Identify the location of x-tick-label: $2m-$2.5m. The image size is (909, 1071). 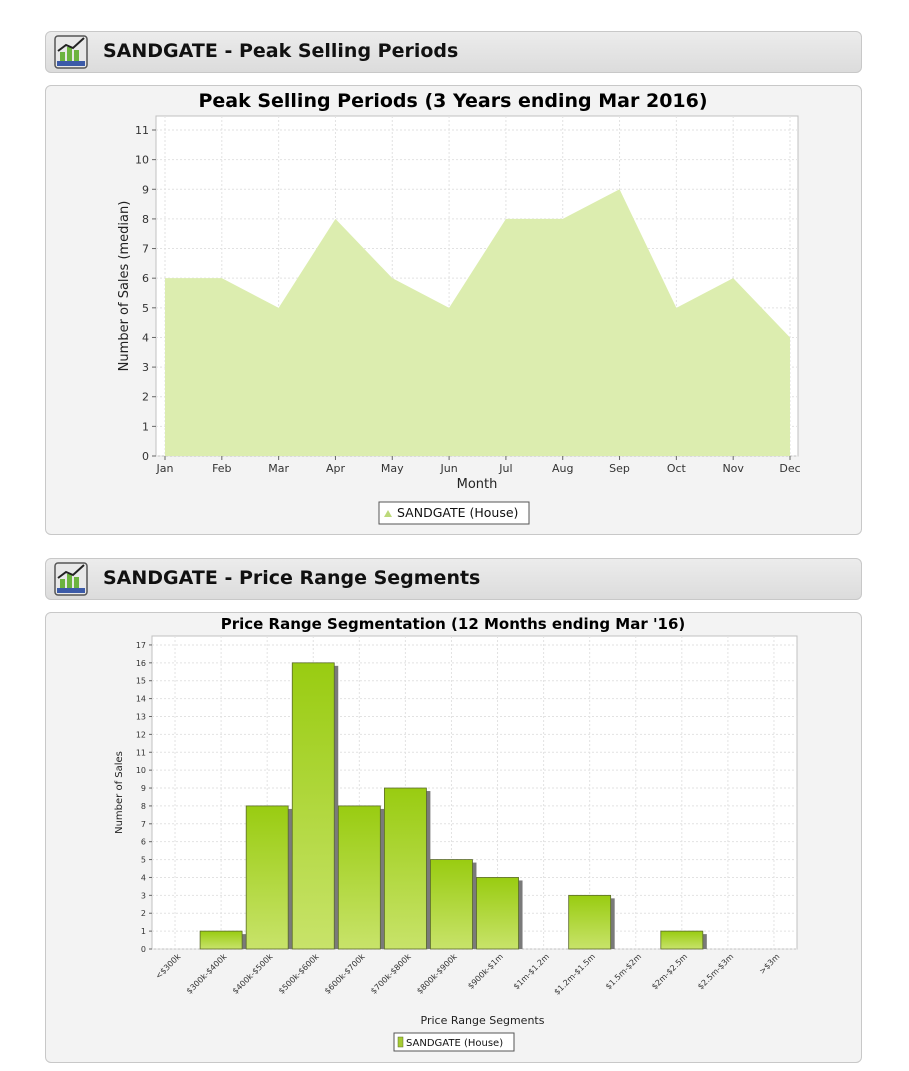
(669, 971).